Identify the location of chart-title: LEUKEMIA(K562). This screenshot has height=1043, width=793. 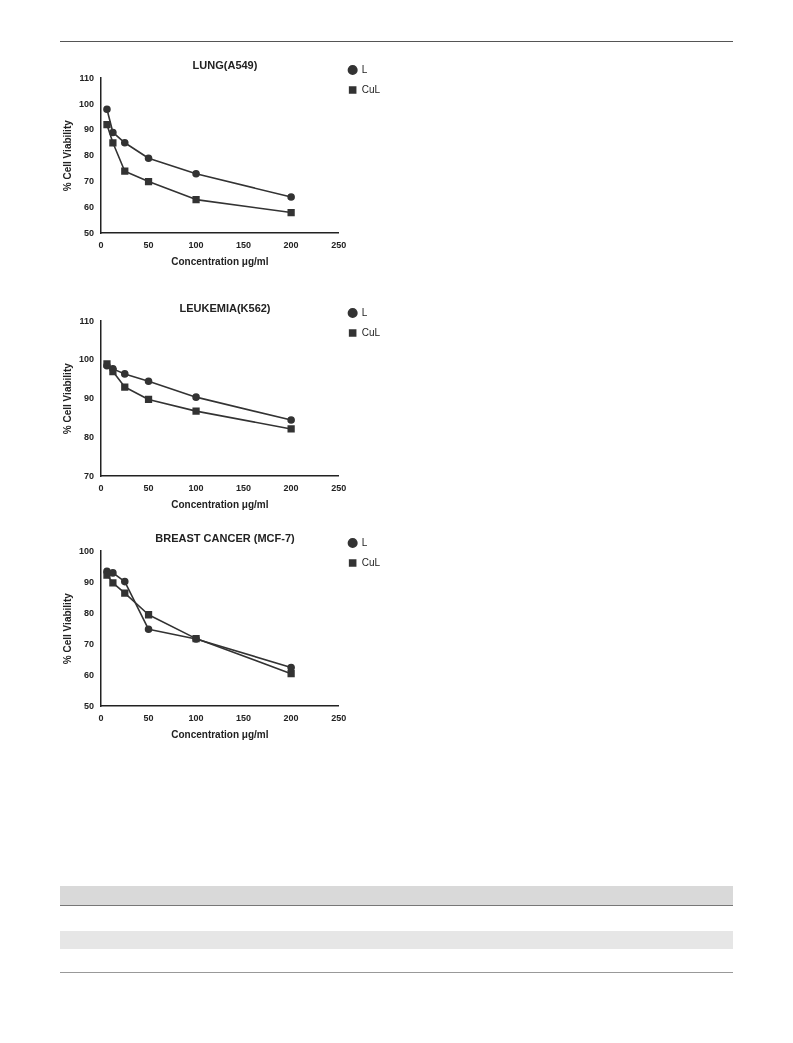
(225, 307).